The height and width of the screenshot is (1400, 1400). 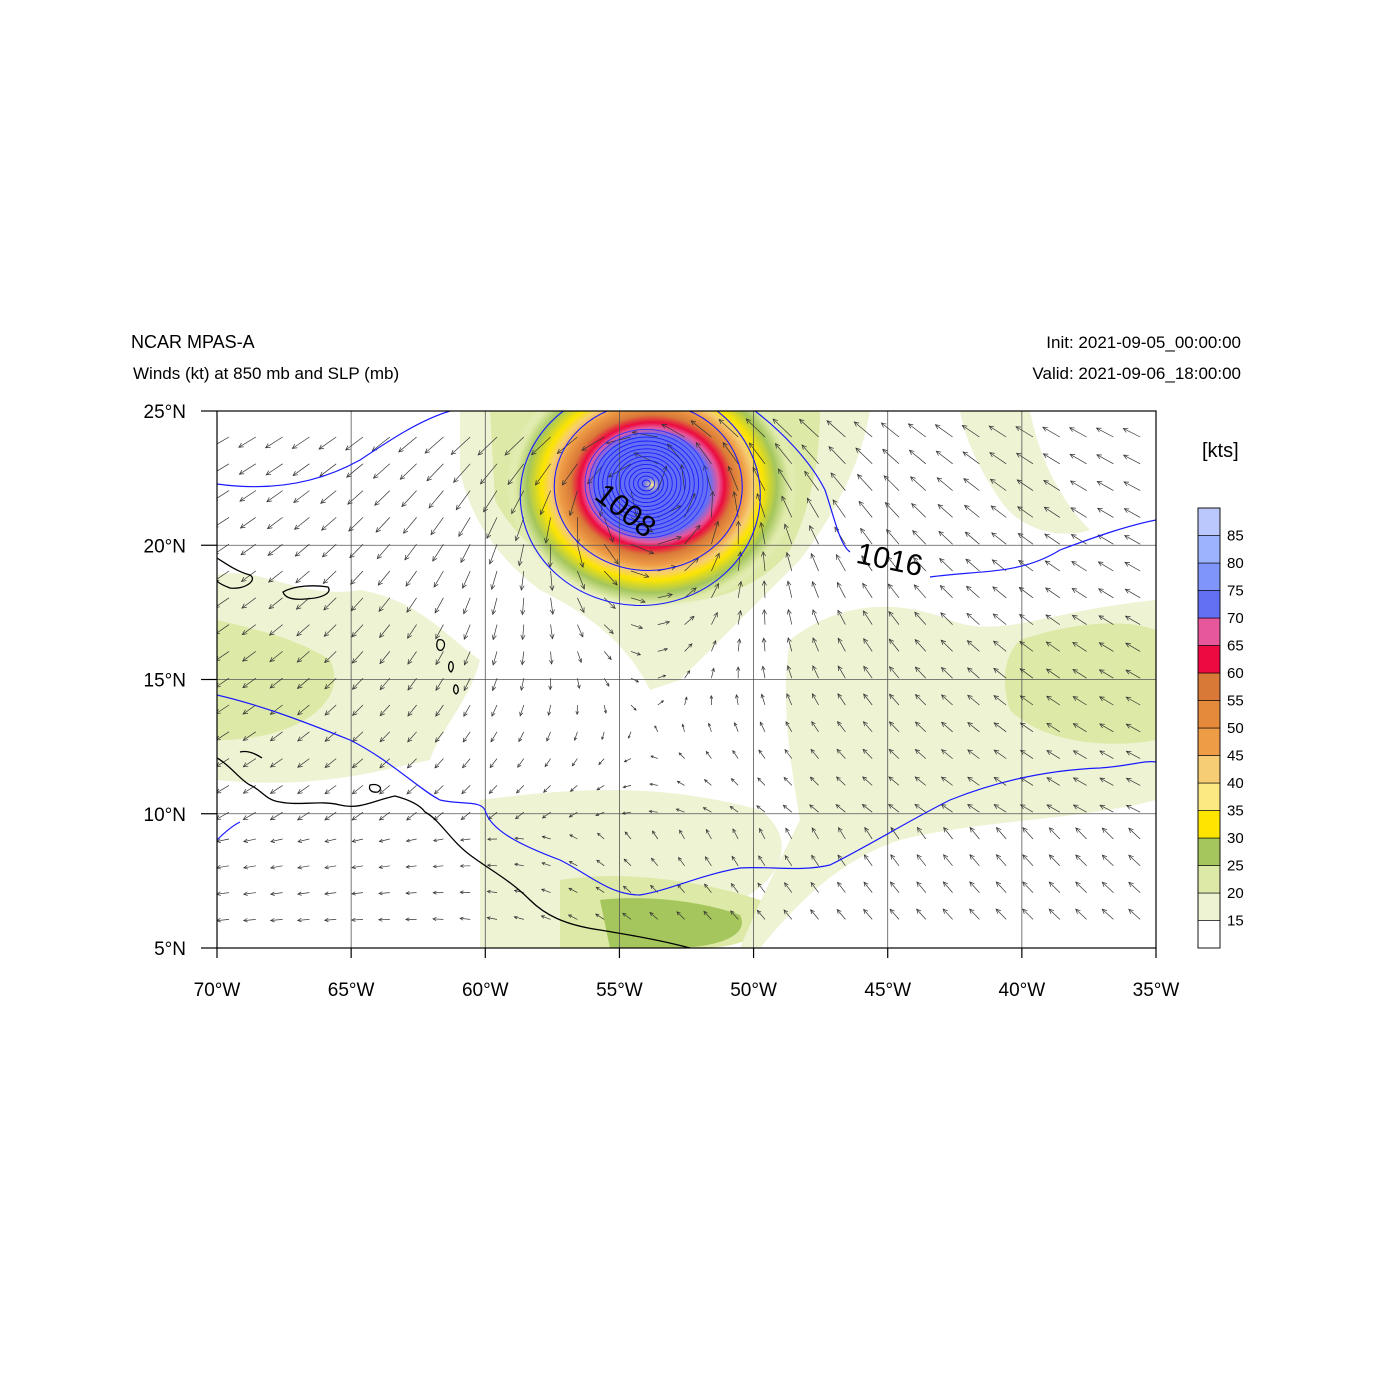 What do you see at coordinates (646, 483) in the screenshot?
I see `storm-isobar` at bounding box center [646, 483].